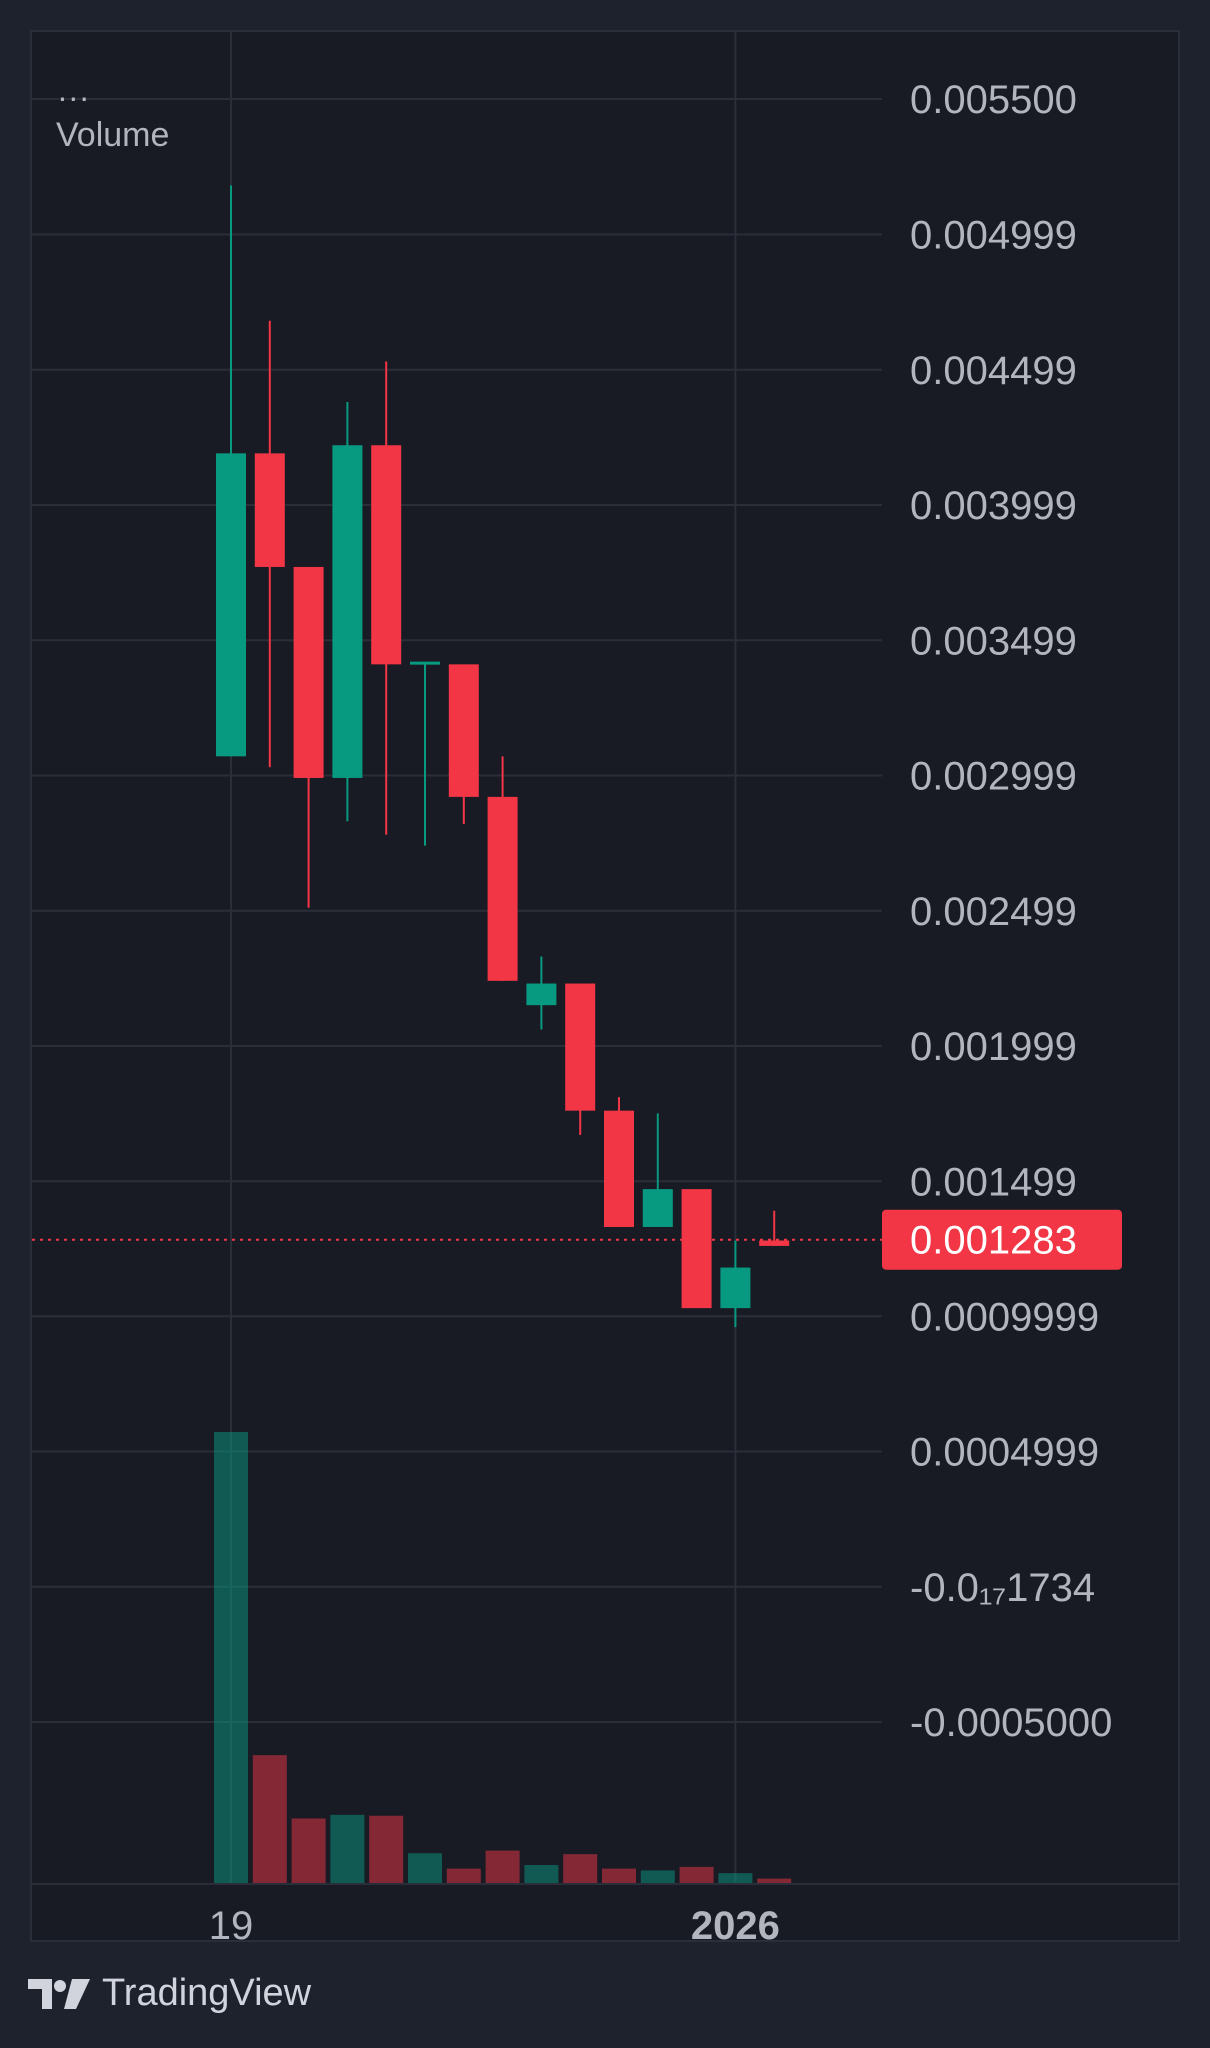 This screenshot has height=2048, width=1210. What do you see at coordinates (207, 1993) in the screenshot?
I see `brand-name: TradingView` at bounding box center [207, 1993].